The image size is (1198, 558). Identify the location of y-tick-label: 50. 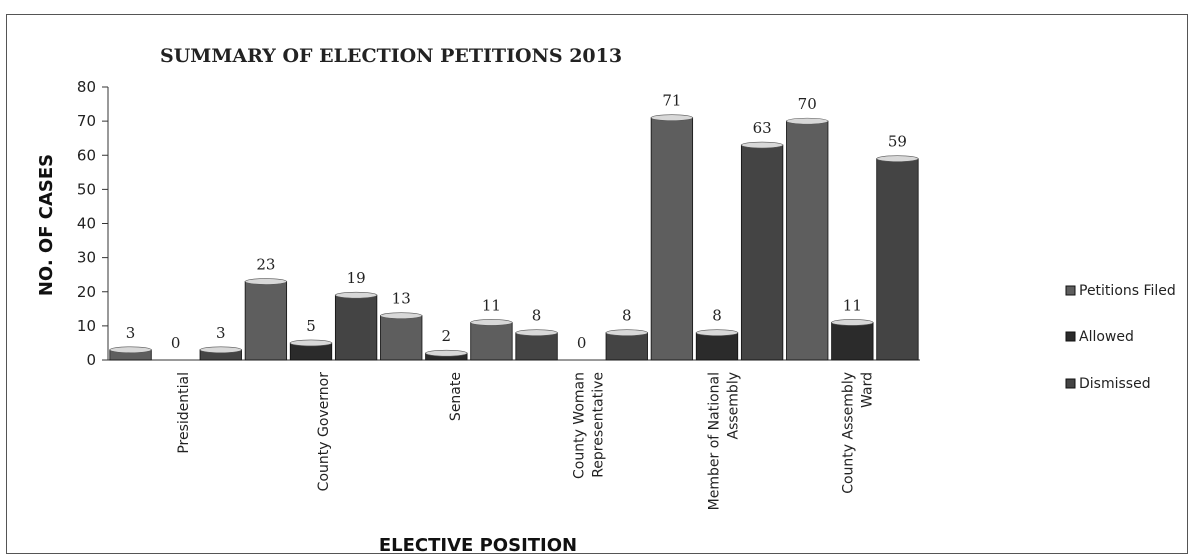
(86, 189).